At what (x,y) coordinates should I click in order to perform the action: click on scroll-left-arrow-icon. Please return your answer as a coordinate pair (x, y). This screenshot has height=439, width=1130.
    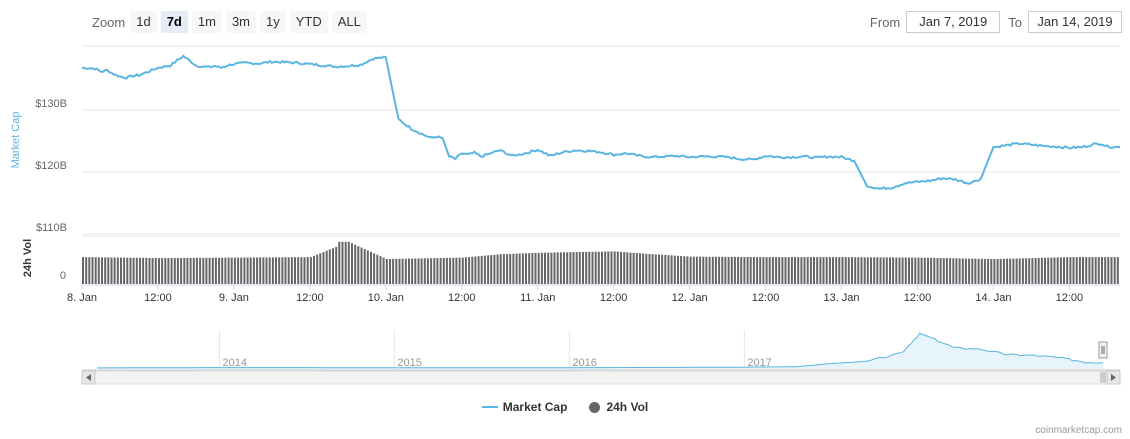
    Looking at the image, I should click on (88, 377).